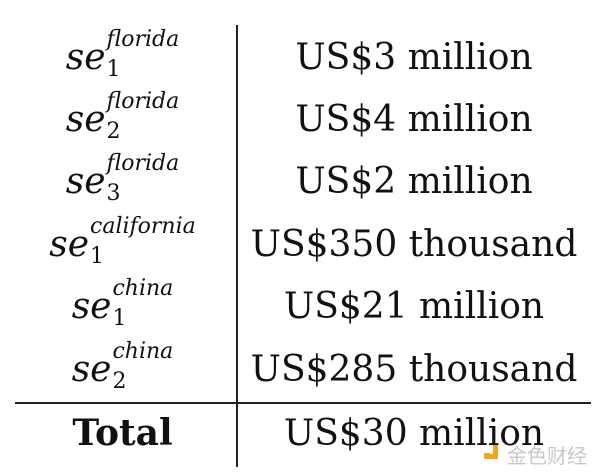  What do you see at coordinates (143, 226) in the screenshot?
I see `superscript: california` at bounding box center [143, 226].